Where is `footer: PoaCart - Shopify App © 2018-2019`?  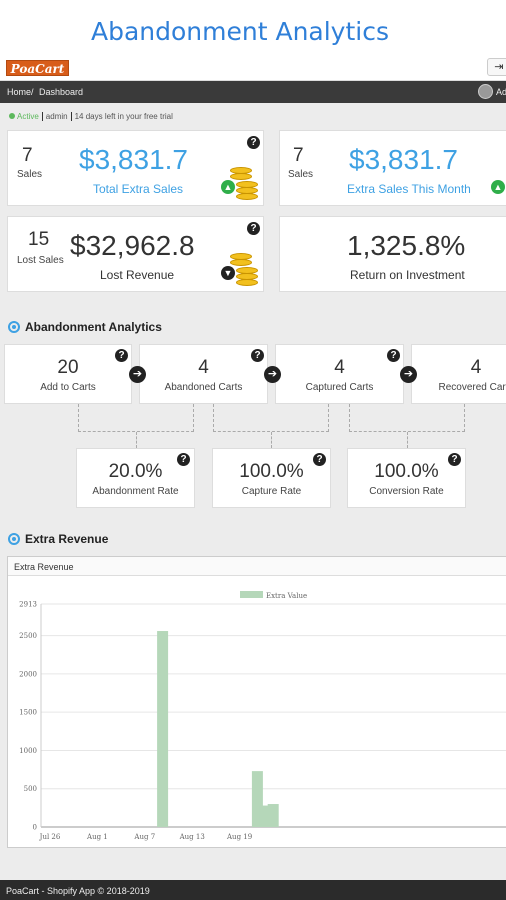 footer: PoaCart - Shopify App © 2018-2019 is located at coordinates (253, 890).